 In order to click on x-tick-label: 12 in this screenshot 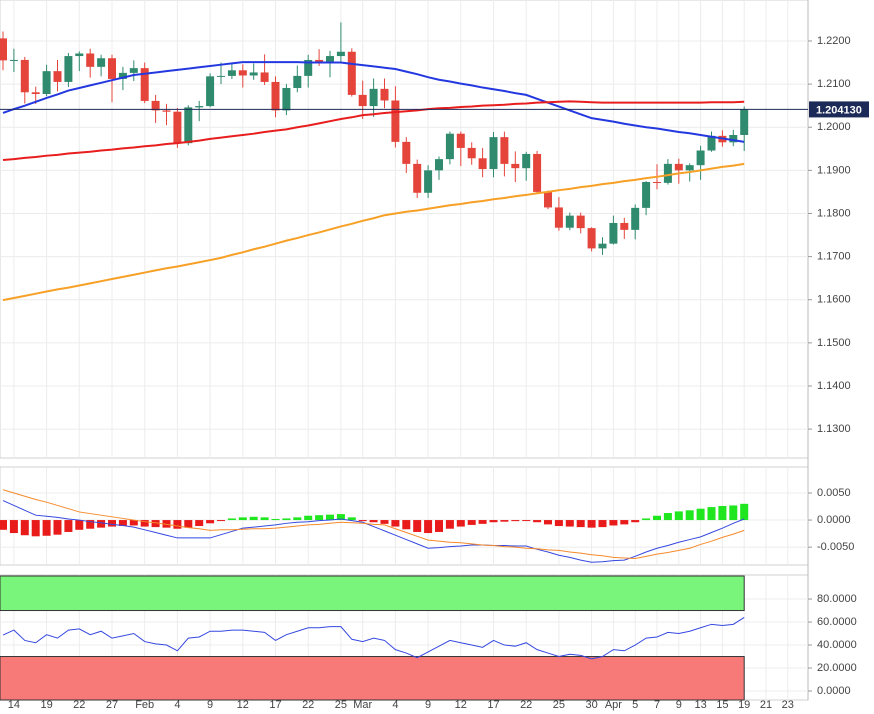, I will do `click(243, 705)`.